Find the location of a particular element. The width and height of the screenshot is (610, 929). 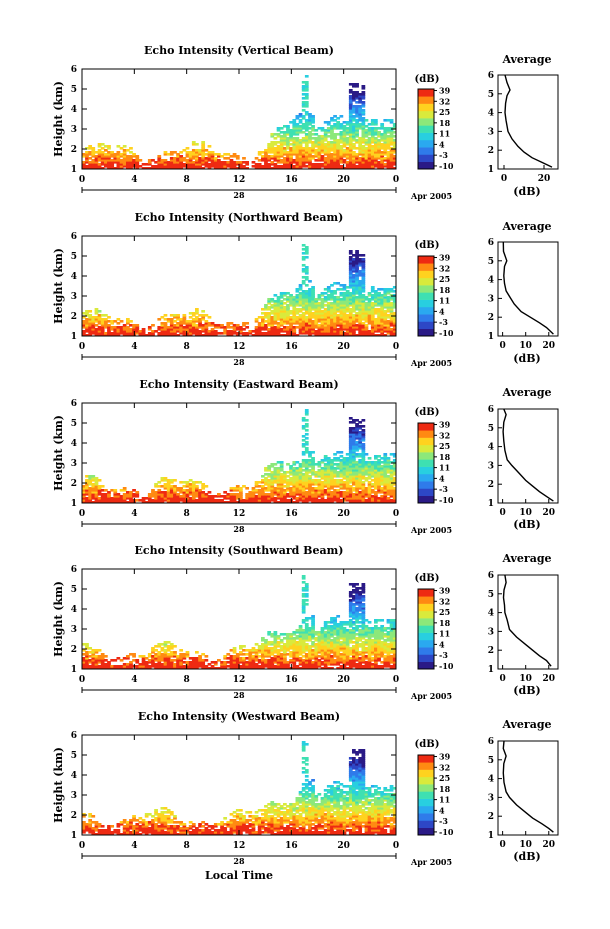

profile-line is located at coordinates (528, 121).